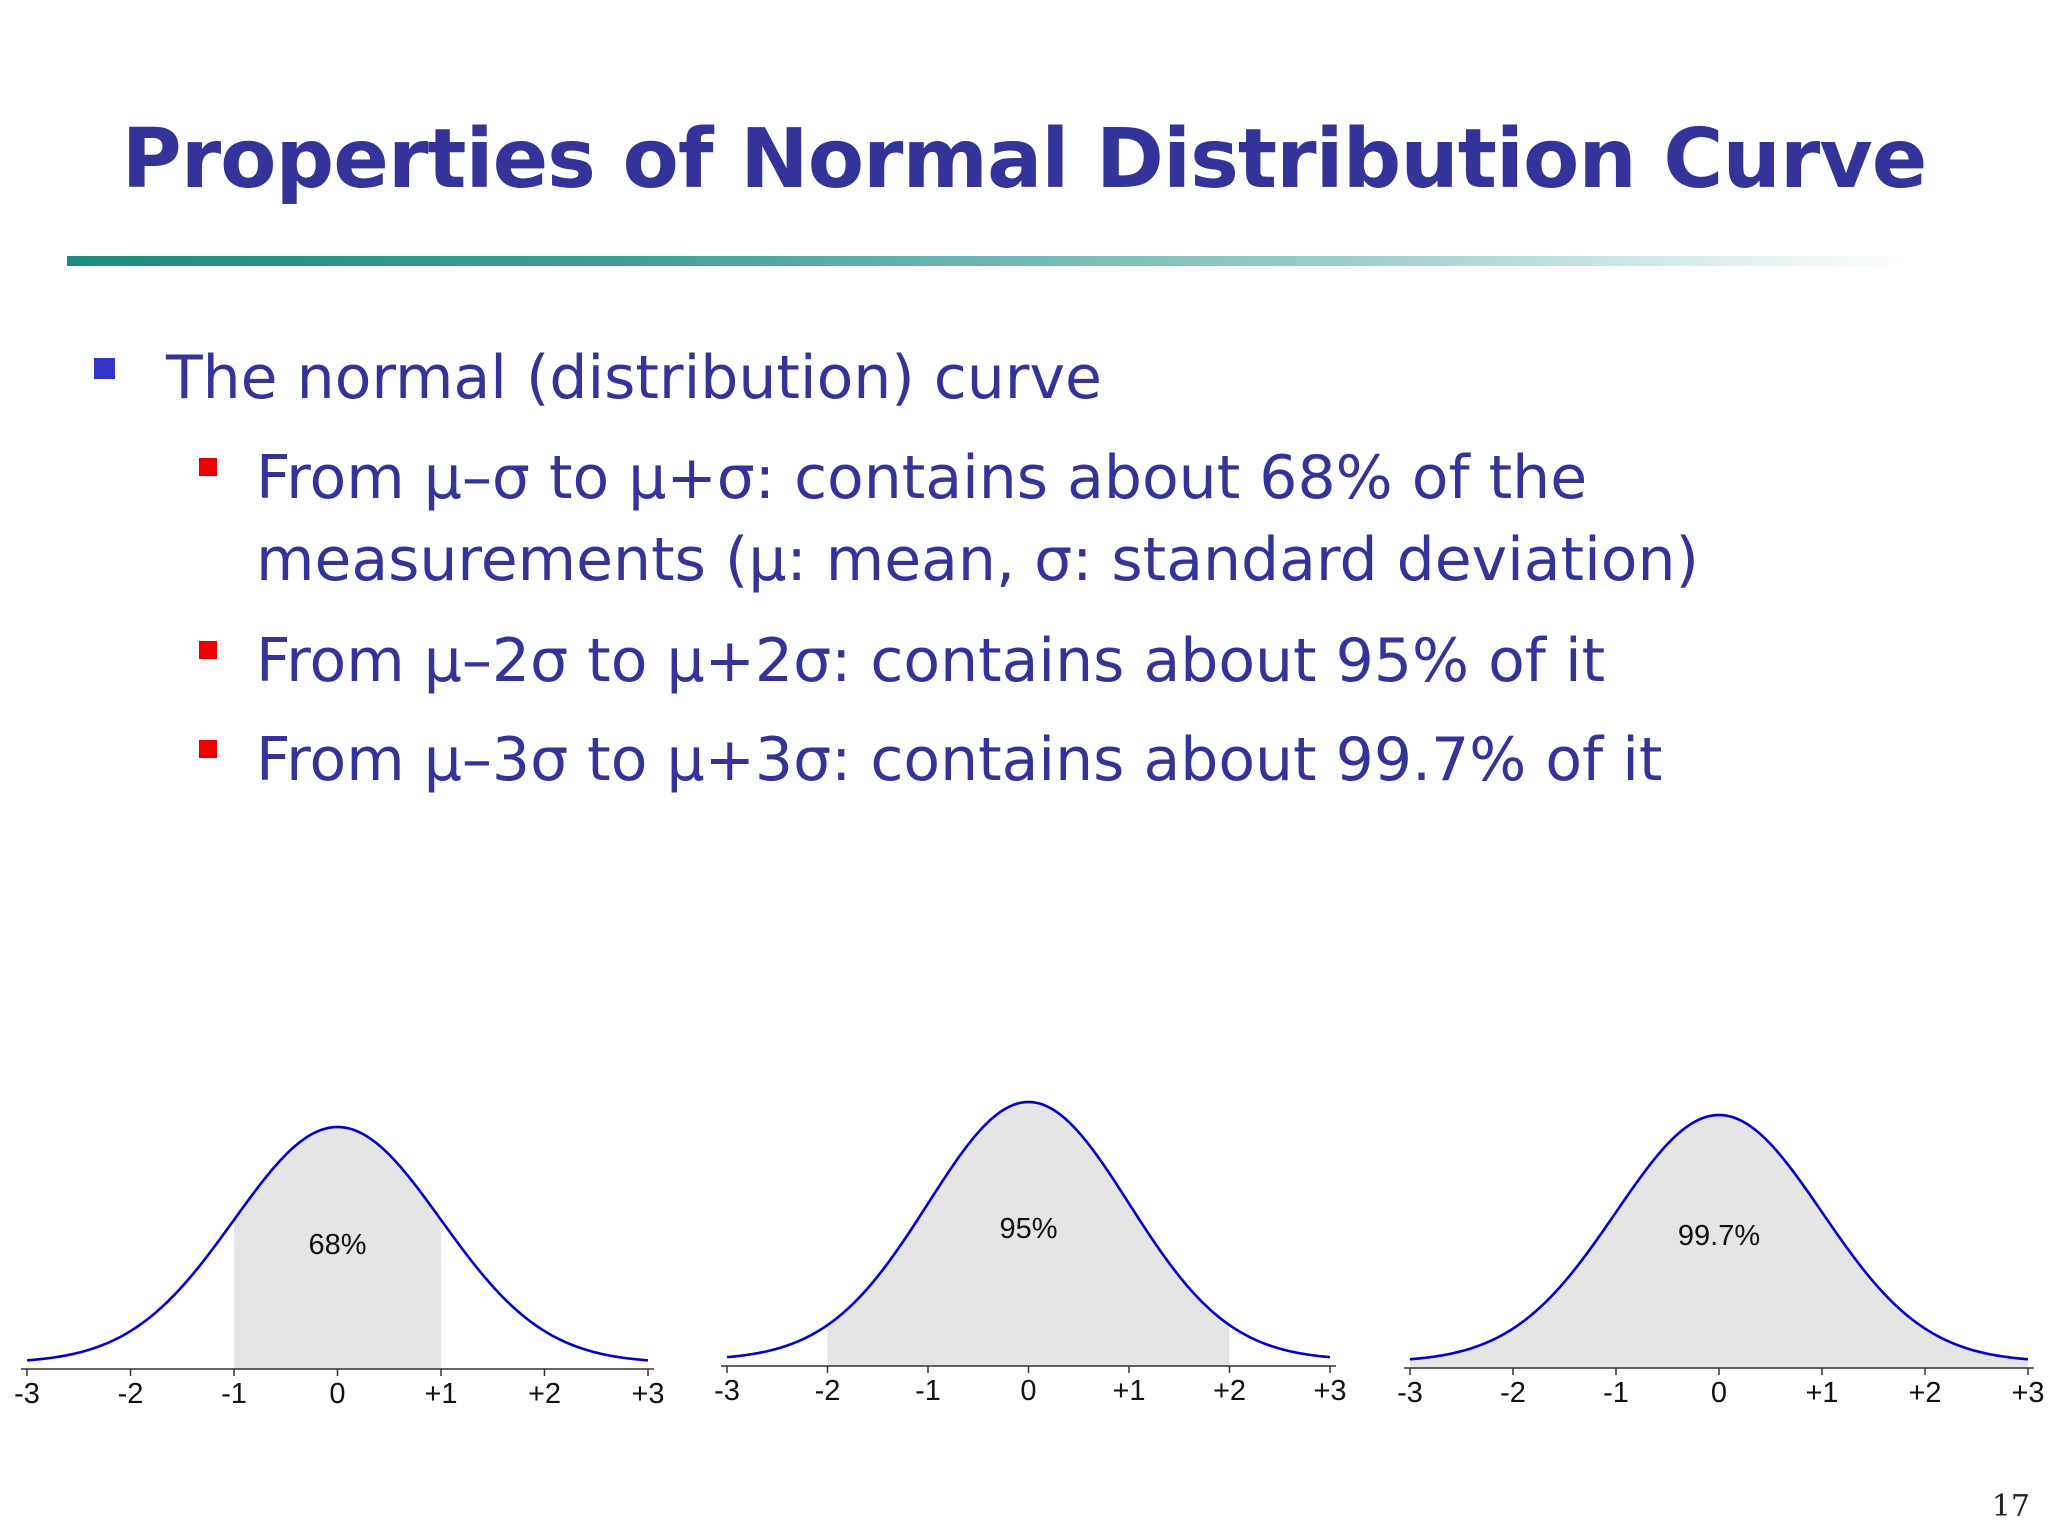 The image size is (2048, 1536). I want to click on page-number: 17, so click(2010, 1506).